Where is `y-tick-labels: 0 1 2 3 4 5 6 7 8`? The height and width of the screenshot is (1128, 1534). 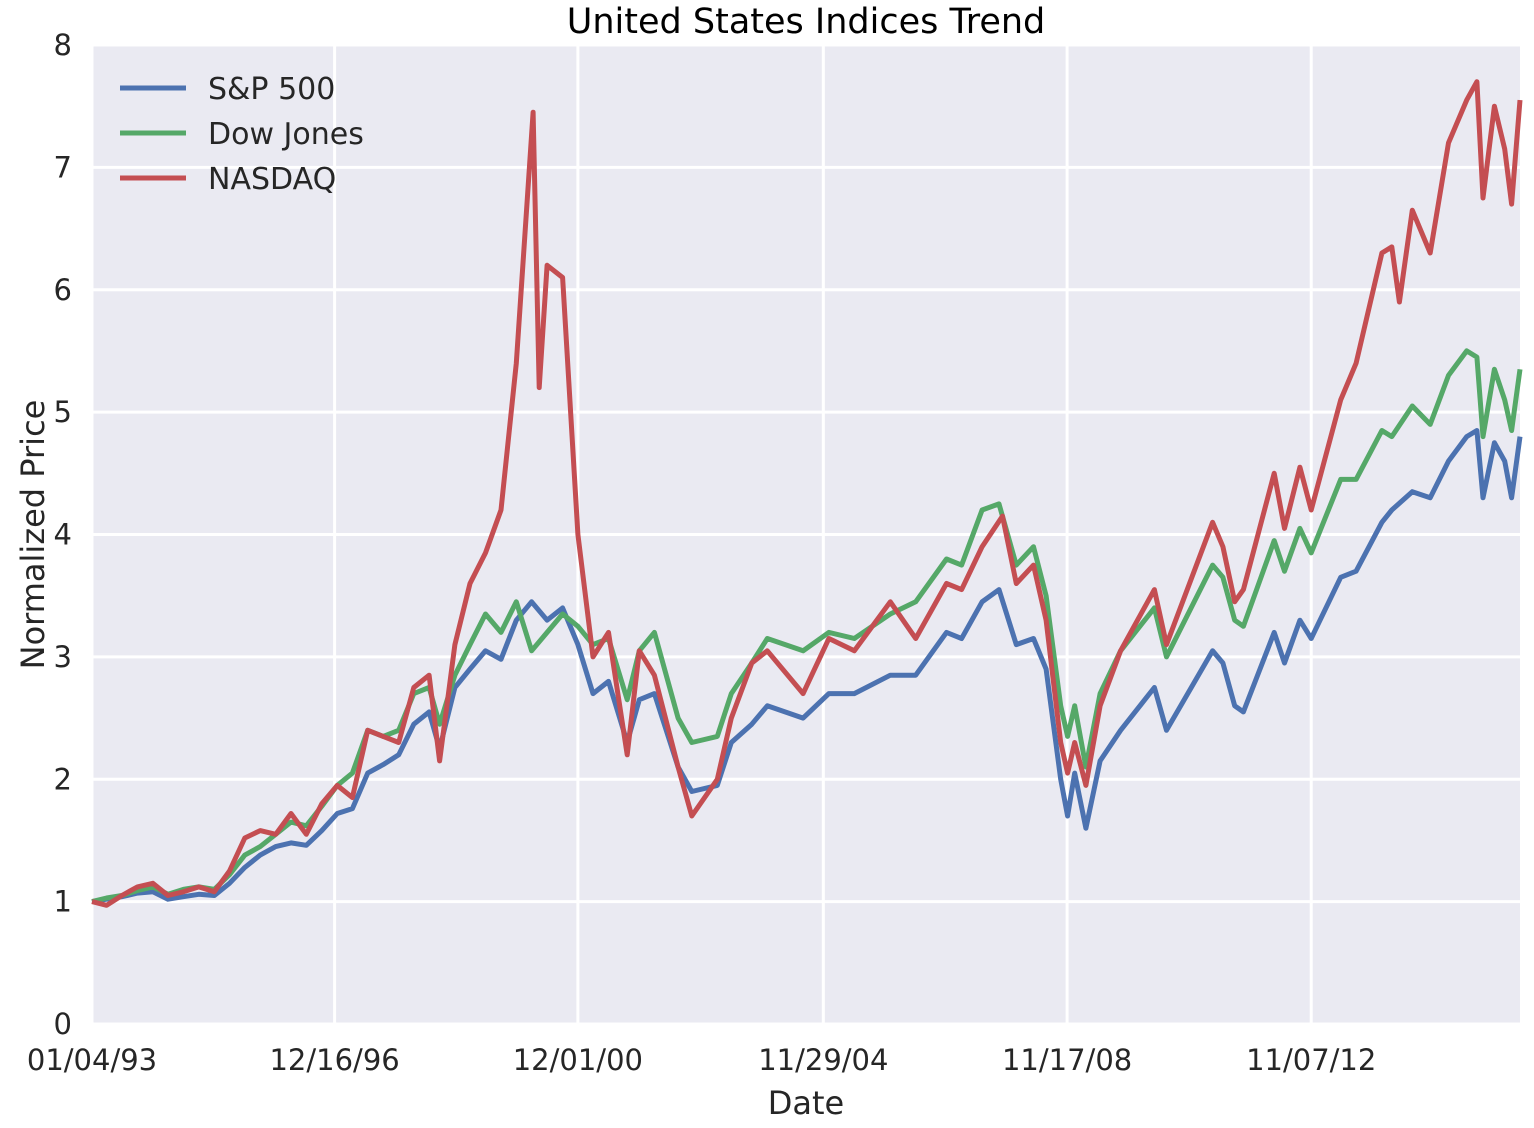
y-tick-labels: 0 1 2 3 4 5 6 7 8 is located at coordinates (63, 534).